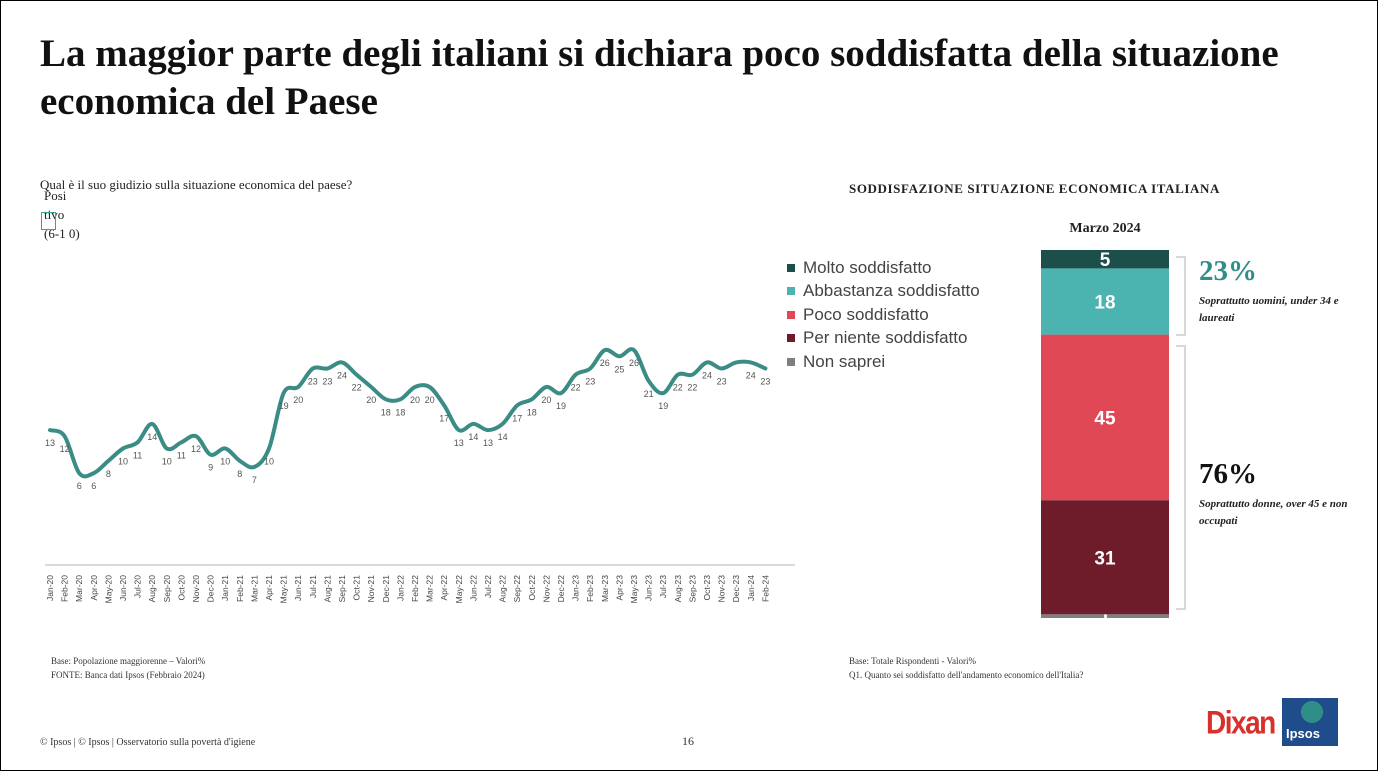 Image resolution: width=1378 pixels, height=771 pixels. I want to click on unsatisfied-bracket, so click(1181, 477).